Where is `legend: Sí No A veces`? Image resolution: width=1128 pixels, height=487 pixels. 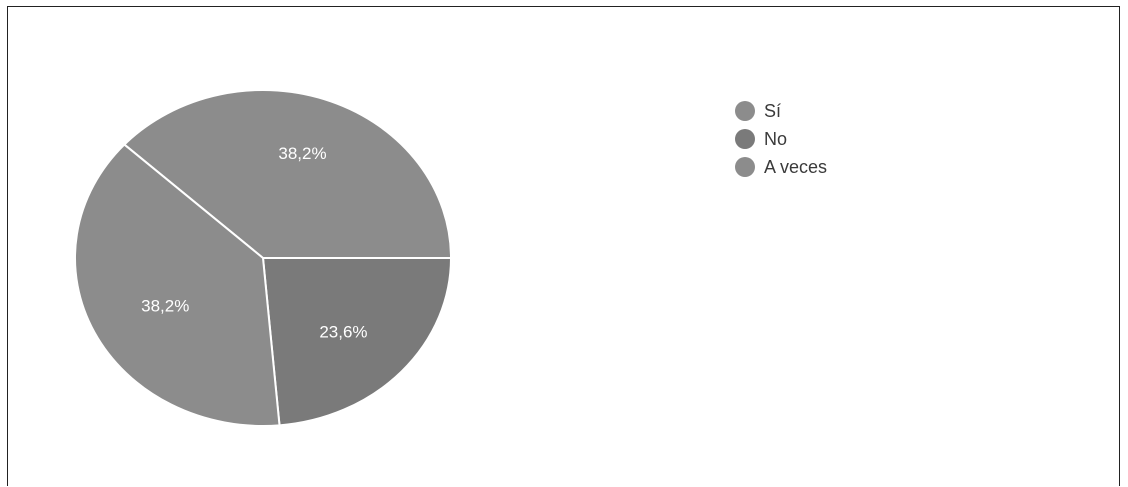 legend: Sí No A veces is located at coordinates (781, 139).